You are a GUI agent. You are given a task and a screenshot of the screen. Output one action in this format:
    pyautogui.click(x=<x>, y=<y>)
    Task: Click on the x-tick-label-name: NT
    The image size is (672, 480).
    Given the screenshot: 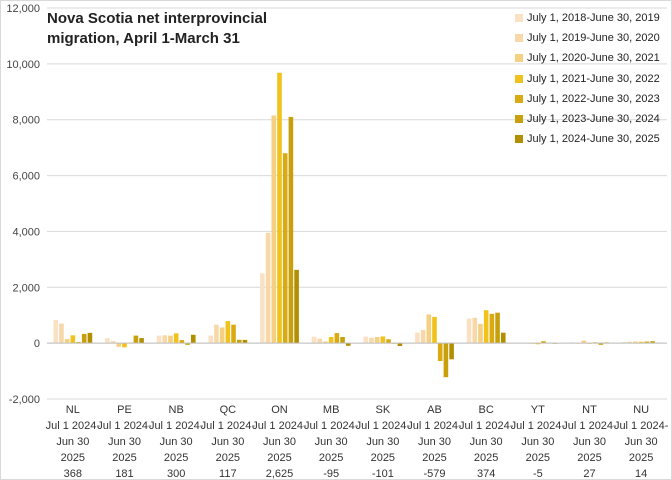 What is the action you would take?
    pyautogui.click(x=589, y=410)
    